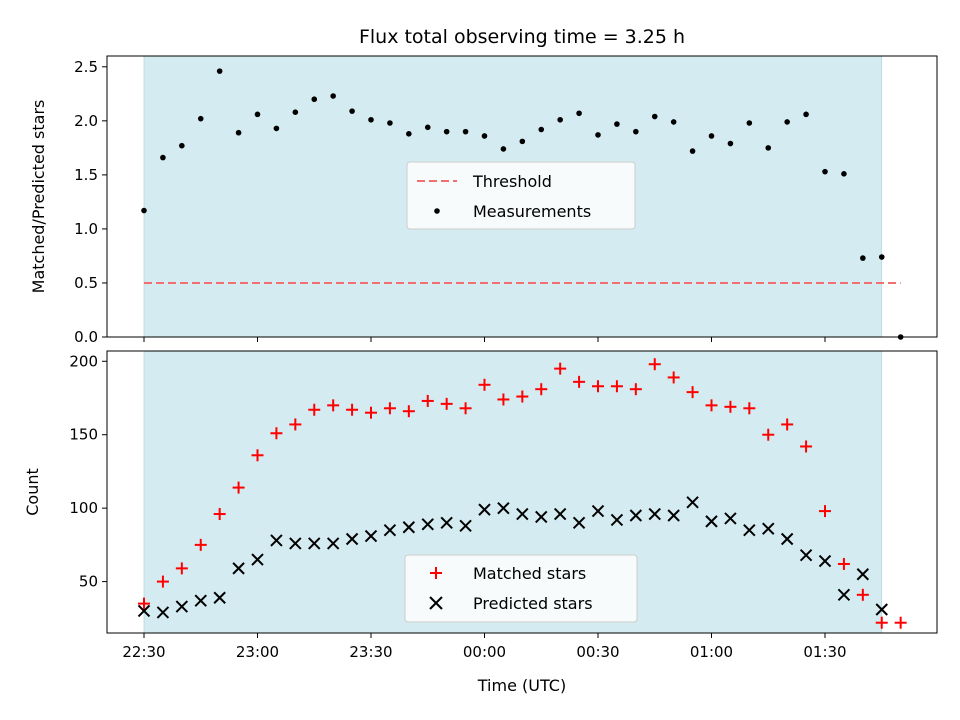 Image resolution: width=960 pixels, height=720 pixels. What do you see at coordinates (484, 339) in the screenshot?
I see `ratio-x-ticks` at bounding box center [484, 339].